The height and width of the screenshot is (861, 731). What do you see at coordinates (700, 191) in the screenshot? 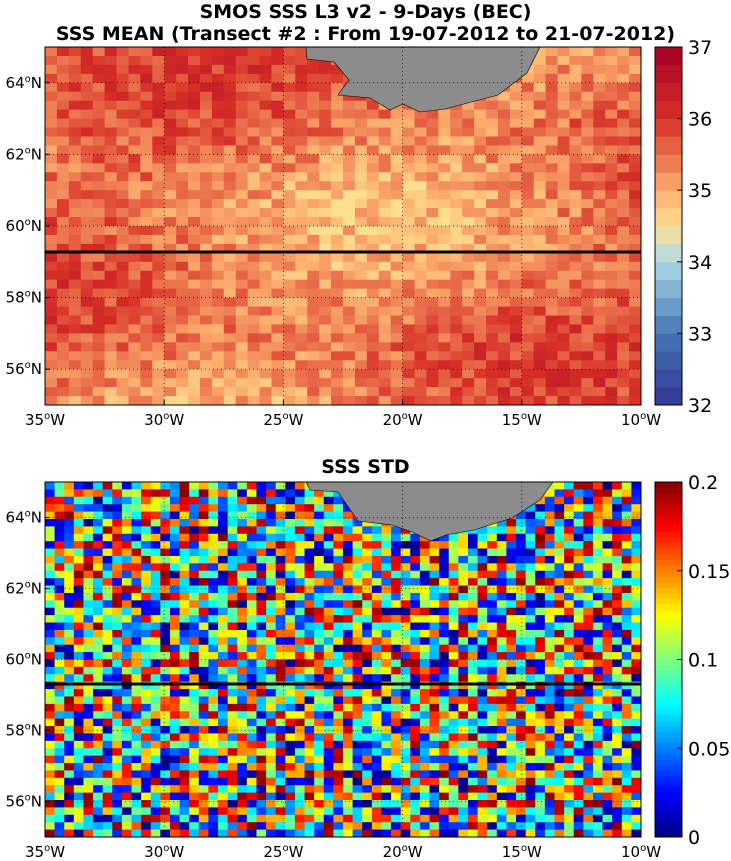
I see `colorbar-tick-label: 35` at bounding box center [700, 191].